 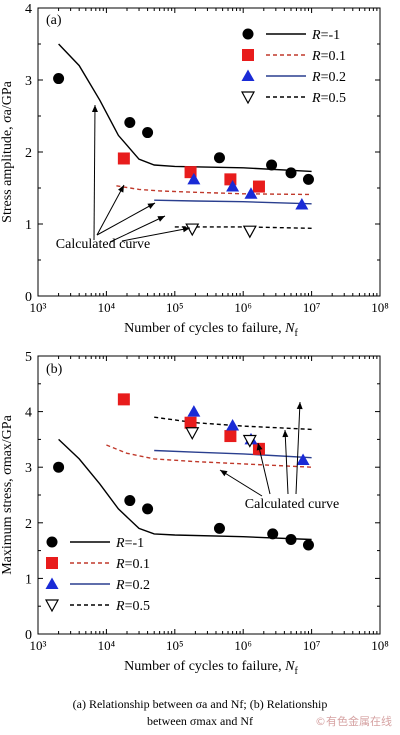 I want to click on y-tick-label: 1, so click(x=28, y=225).